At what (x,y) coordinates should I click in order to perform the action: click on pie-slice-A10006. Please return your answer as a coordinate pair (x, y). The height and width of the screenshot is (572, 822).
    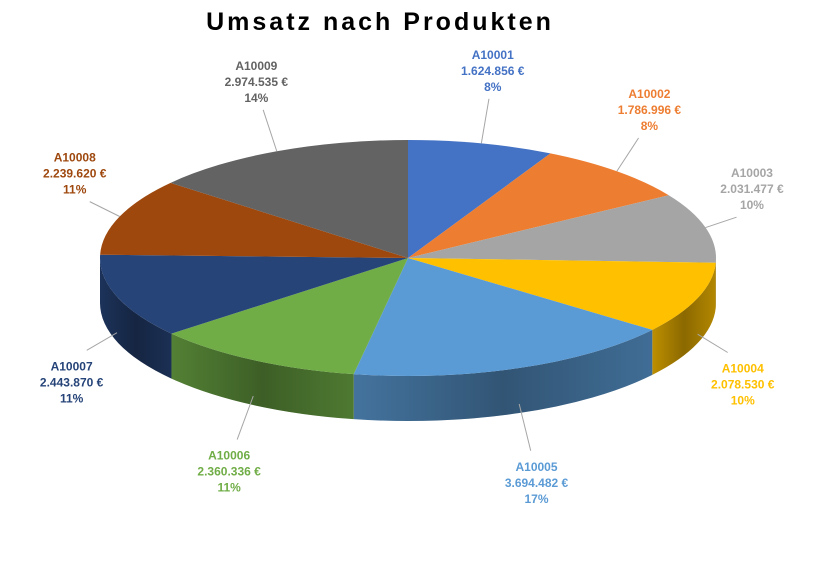
    Looking at the image, I should click on (289, 316).